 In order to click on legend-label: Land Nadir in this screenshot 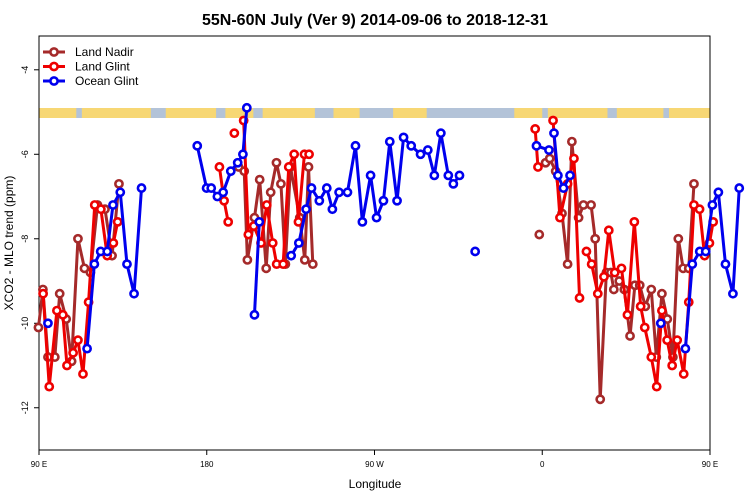, I will do `click(104, 52)`.